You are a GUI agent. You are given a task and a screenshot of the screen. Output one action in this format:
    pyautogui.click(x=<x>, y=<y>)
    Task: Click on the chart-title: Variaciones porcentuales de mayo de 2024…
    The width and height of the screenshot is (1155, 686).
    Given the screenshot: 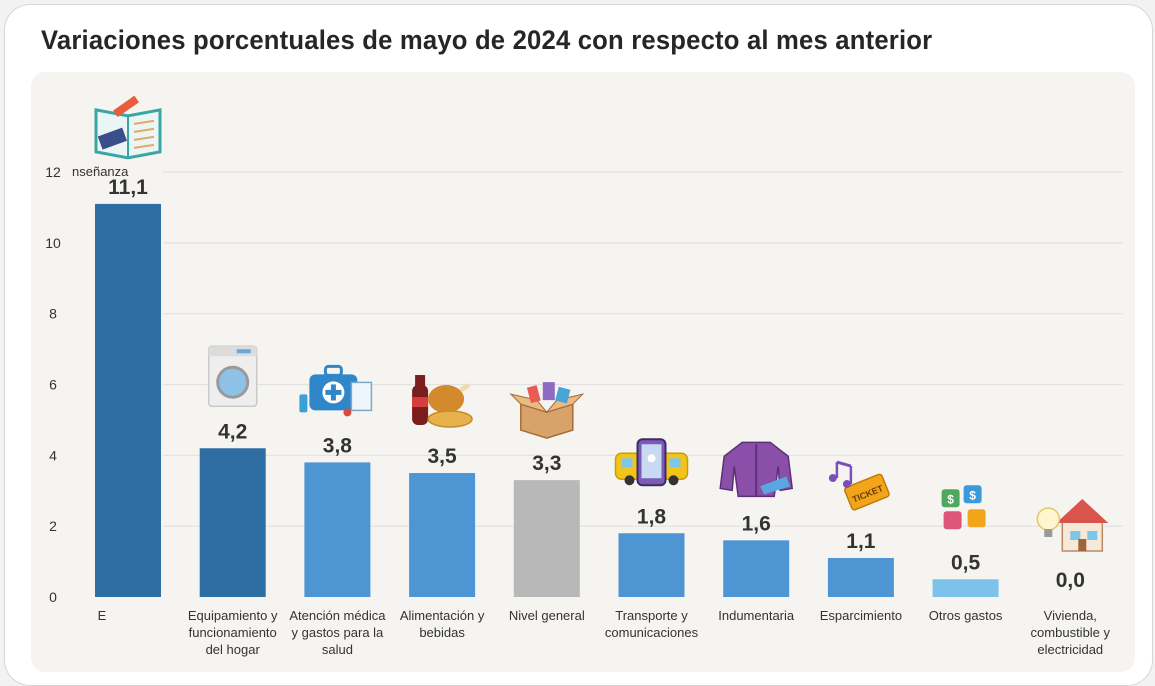 What is the action you would take?
    pyautogui.click(x=487, y=40)
    